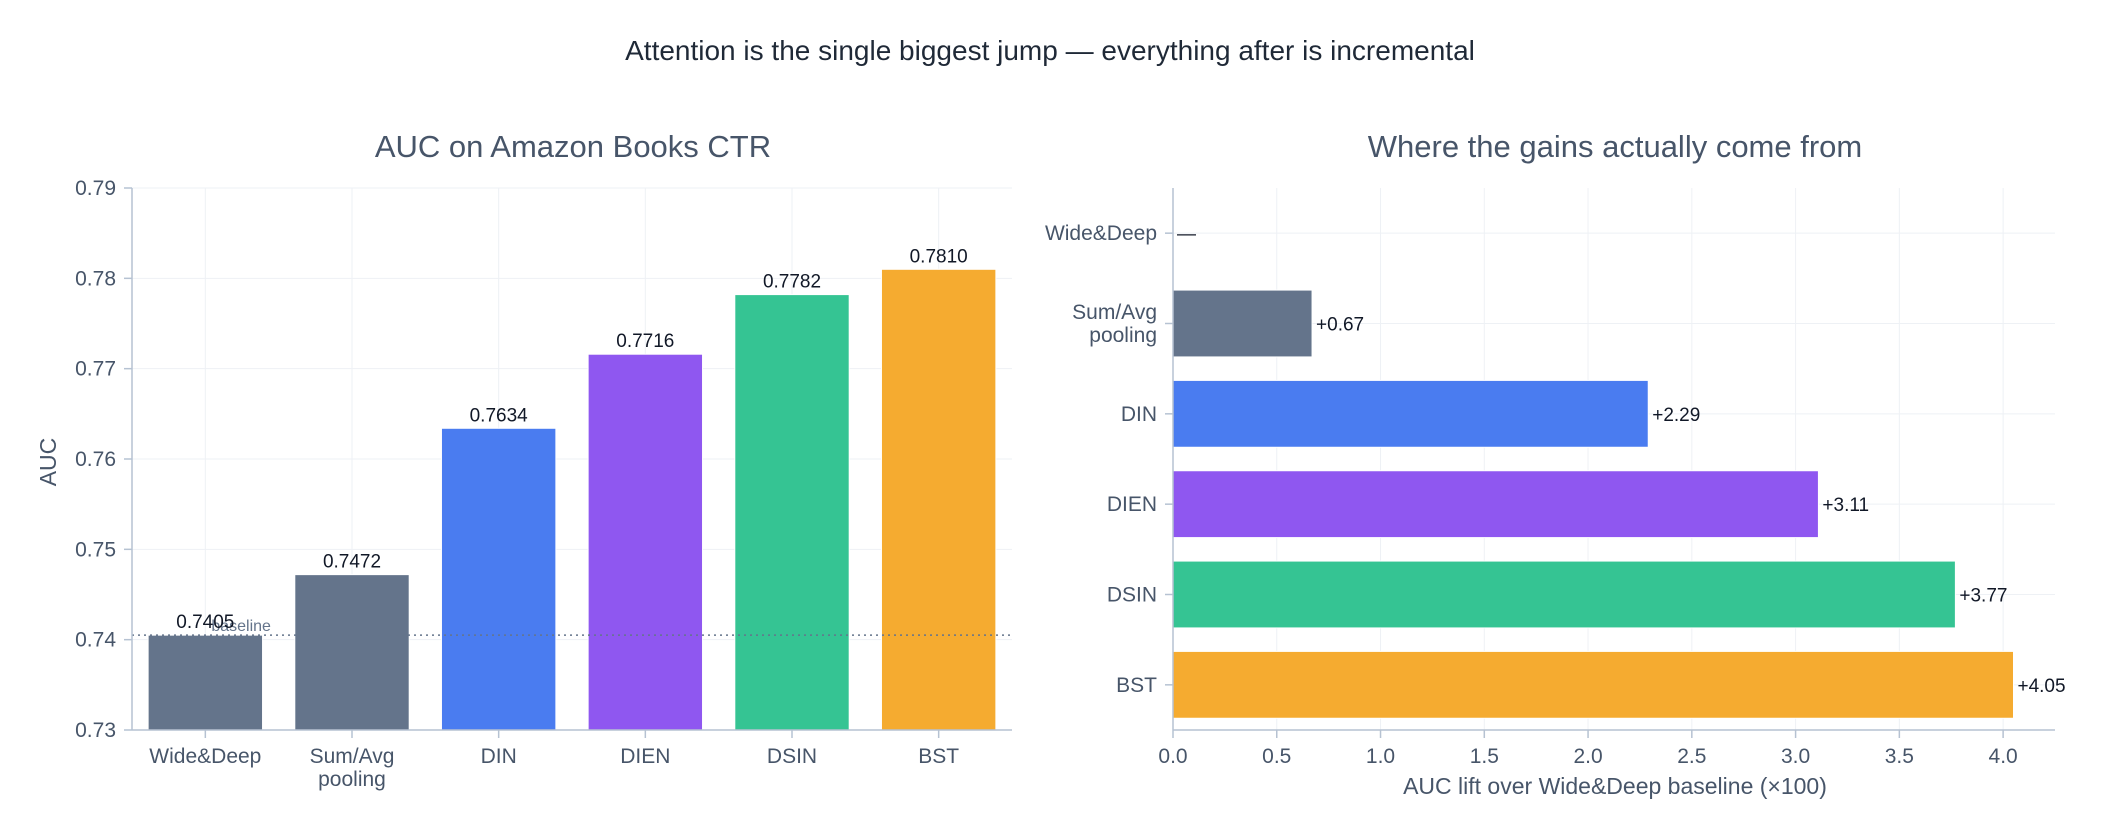  I want to click on left-x-tick-label-dsin: DSIN, so click(792, 756).